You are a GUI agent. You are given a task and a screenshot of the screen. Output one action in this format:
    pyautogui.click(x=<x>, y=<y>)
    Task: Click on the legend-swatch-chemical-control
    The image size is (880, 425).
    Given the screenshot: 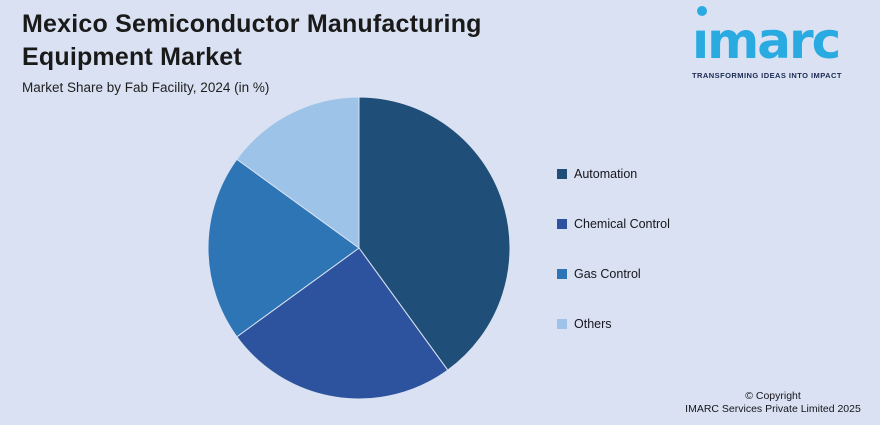 What is the action you would take?
    pyautogui.click(x=562, y=224)
    